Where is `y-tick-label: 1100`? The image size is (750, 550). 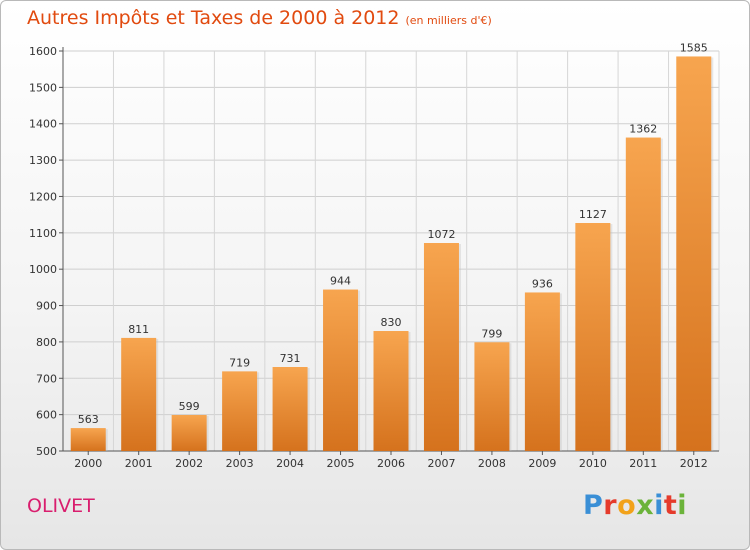 y-tick-label: 1100 is located at coordinates (43, 233).